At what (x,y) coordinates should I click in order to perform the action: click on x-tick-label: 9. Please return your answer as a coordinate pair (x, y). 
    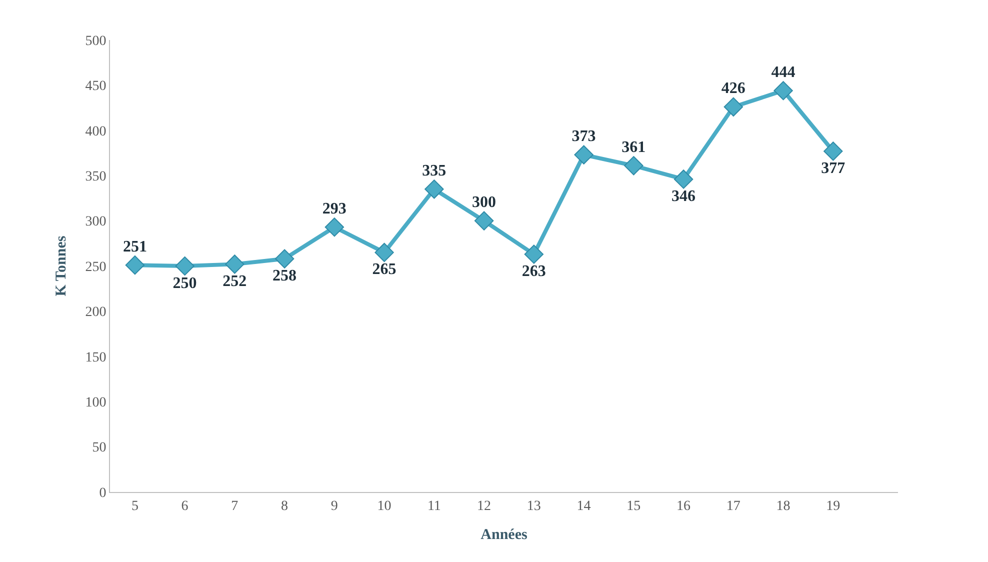
    Looking at the image, I should click on (334, 506).